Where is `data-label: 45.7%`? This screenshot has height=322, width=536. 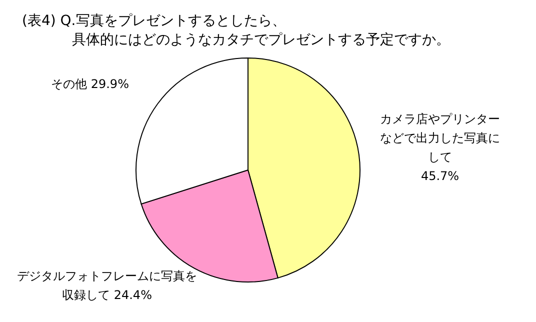
data-label: 45.7% is located at coordinates (440, 176).